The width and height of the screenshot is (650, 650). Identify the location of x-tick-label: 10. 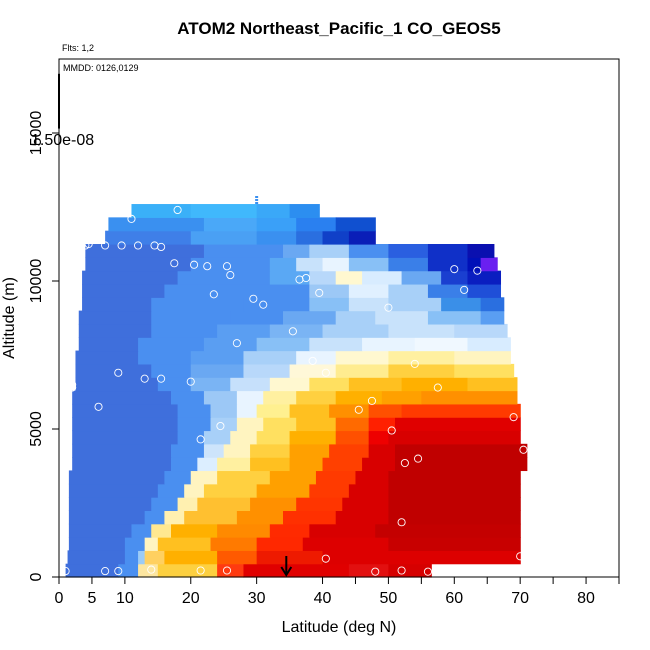
(125, 598).